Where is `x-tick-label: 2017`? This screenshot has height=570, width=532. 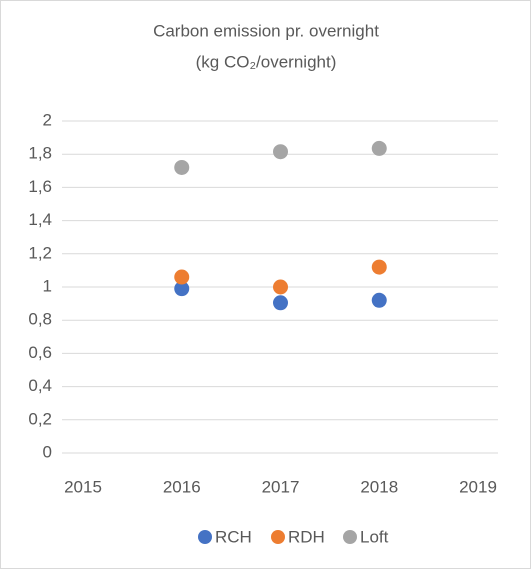 x-tick-label: 2017 is located at coordinates (281, 486).